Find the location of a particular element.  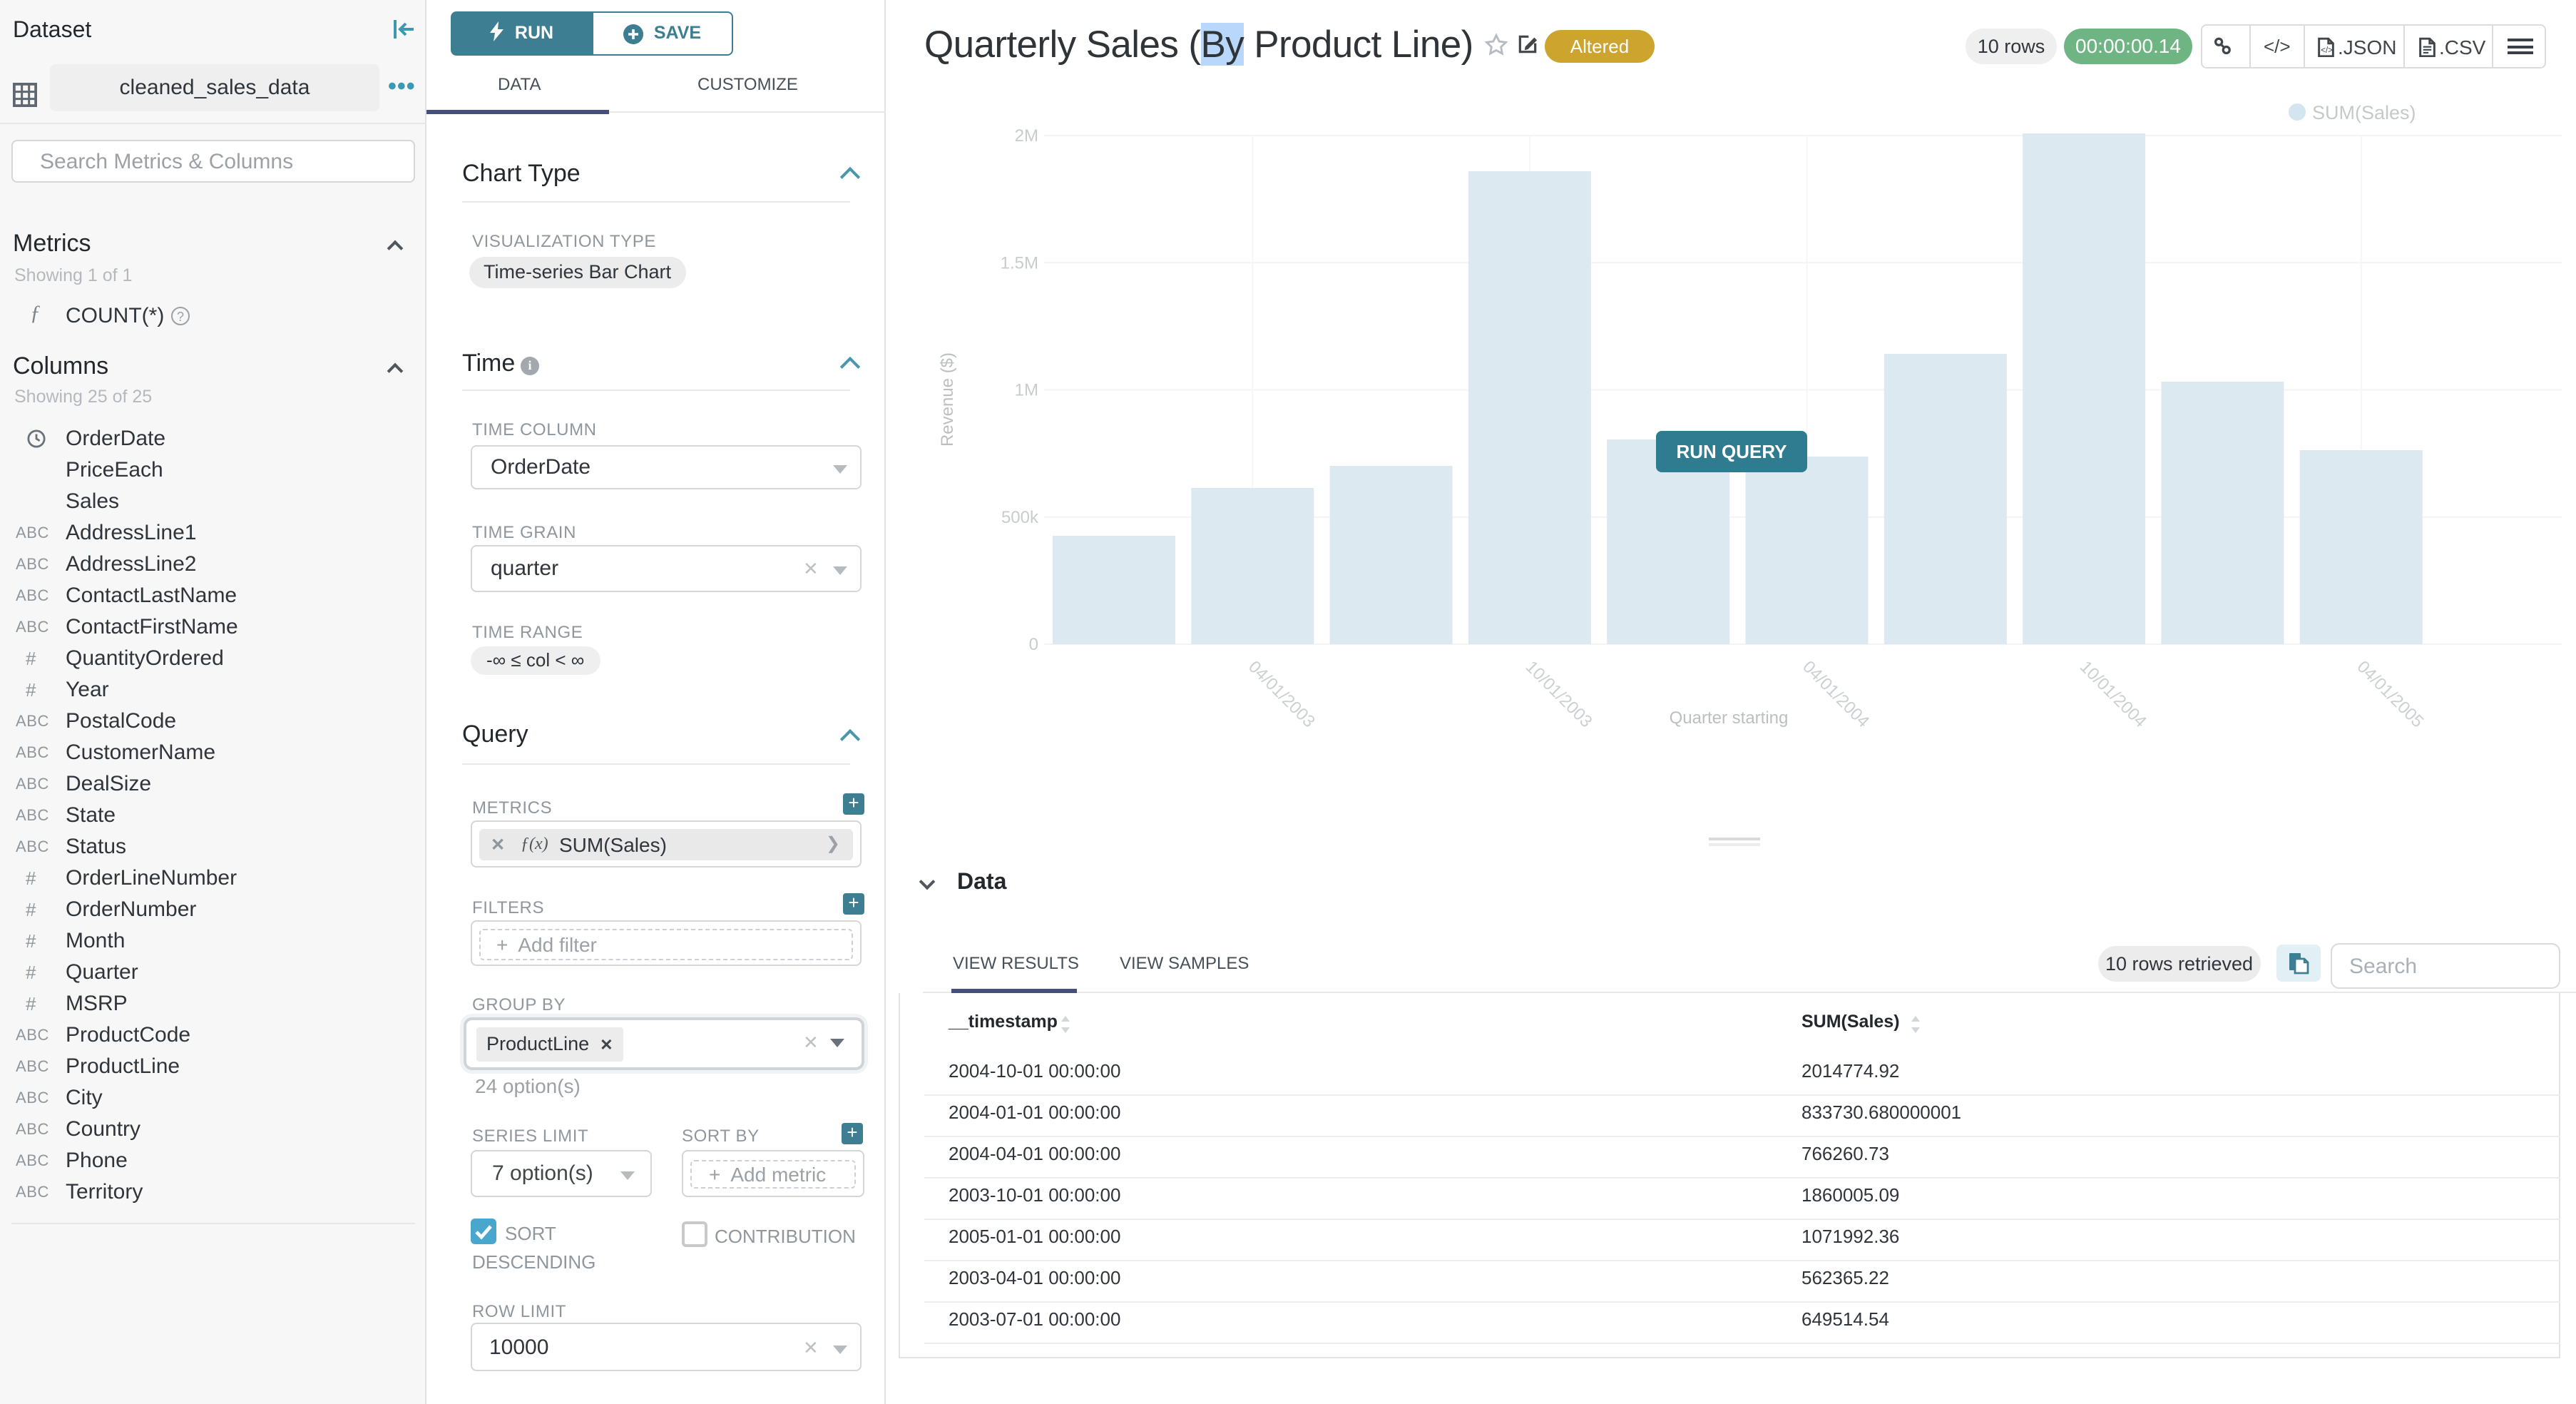

svg-text: 04/01/2004 is located at coordinates (1836, 694).